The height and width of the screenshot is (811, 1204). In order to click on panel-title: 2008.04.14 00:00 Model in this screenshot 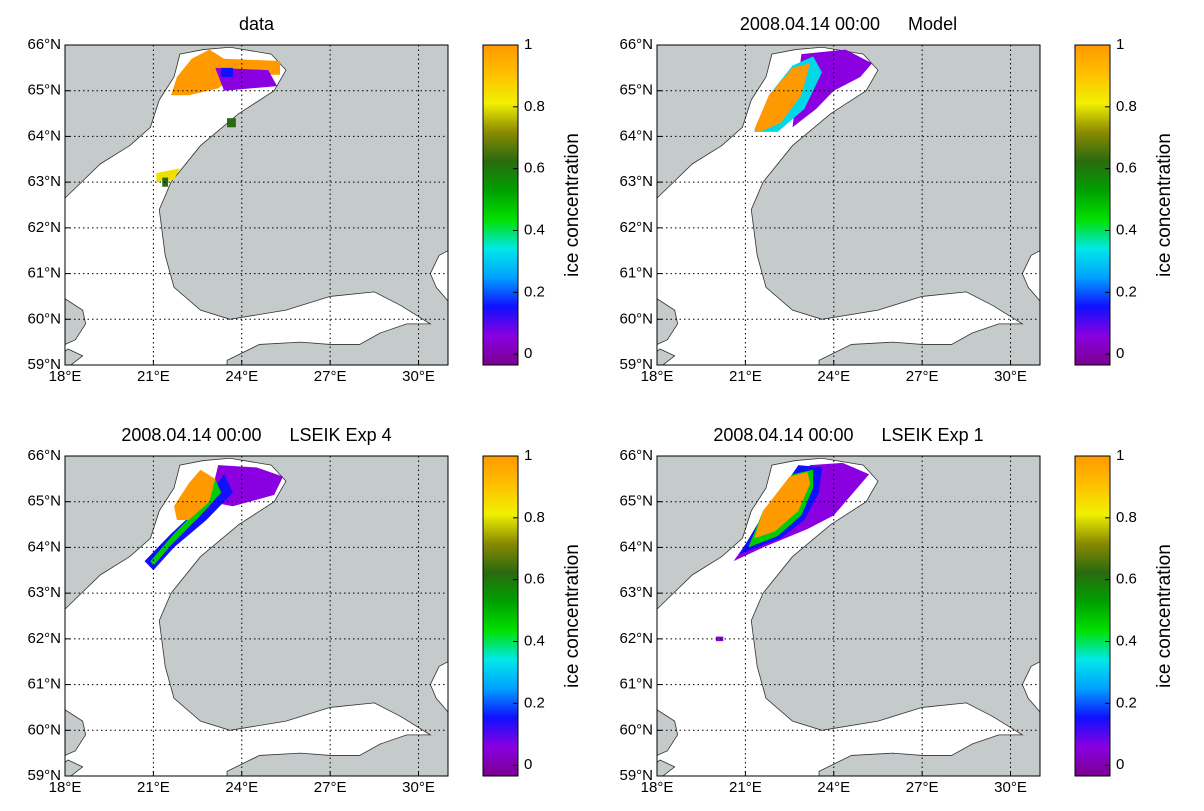, I will do `click(848, 24)`.